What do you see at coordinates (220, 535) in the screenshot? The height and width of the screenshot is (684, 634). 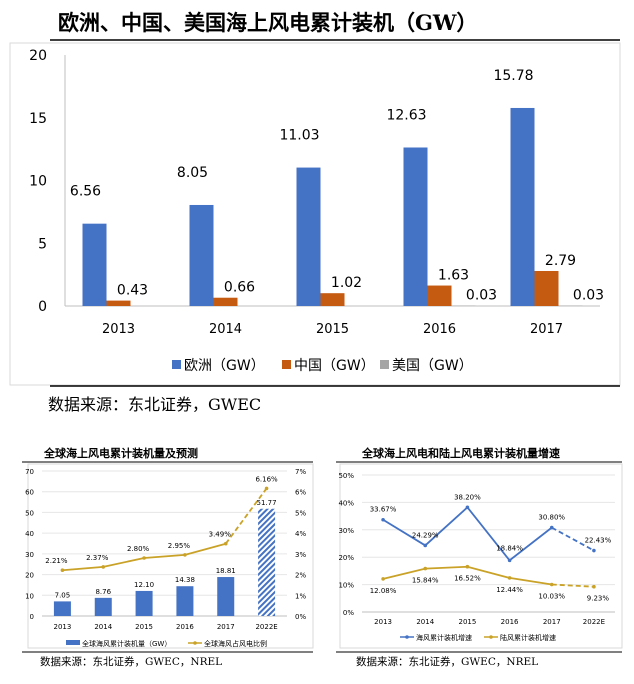 I see `line-data-label: 3.49%` at bounding box center [220, 535].